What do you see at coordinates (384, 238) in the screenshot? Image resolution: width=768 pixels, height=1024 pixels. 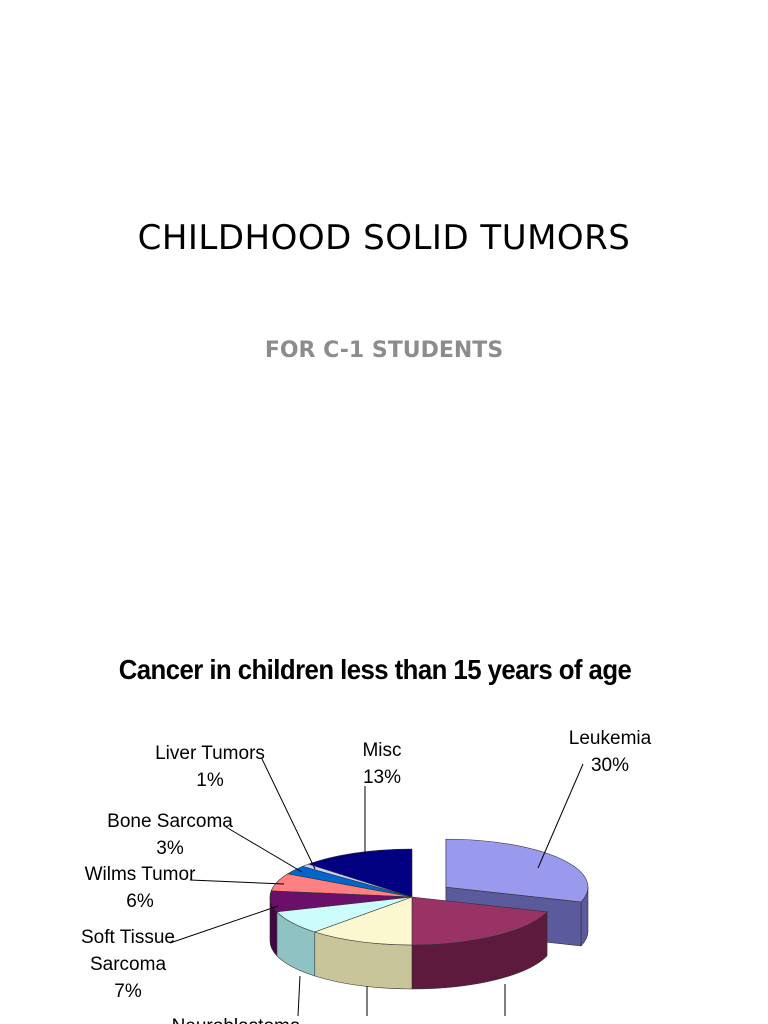 I see `slide-title: CHILDHOOD SOLID TUMORS` at bounding box center [384, 238].